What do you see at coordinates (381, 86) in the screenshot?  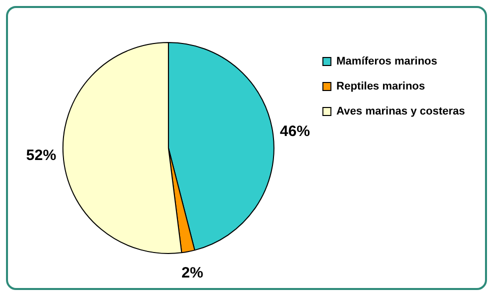 I see `legend-label: Reptiles marinos` at bounding box center [381, 86].